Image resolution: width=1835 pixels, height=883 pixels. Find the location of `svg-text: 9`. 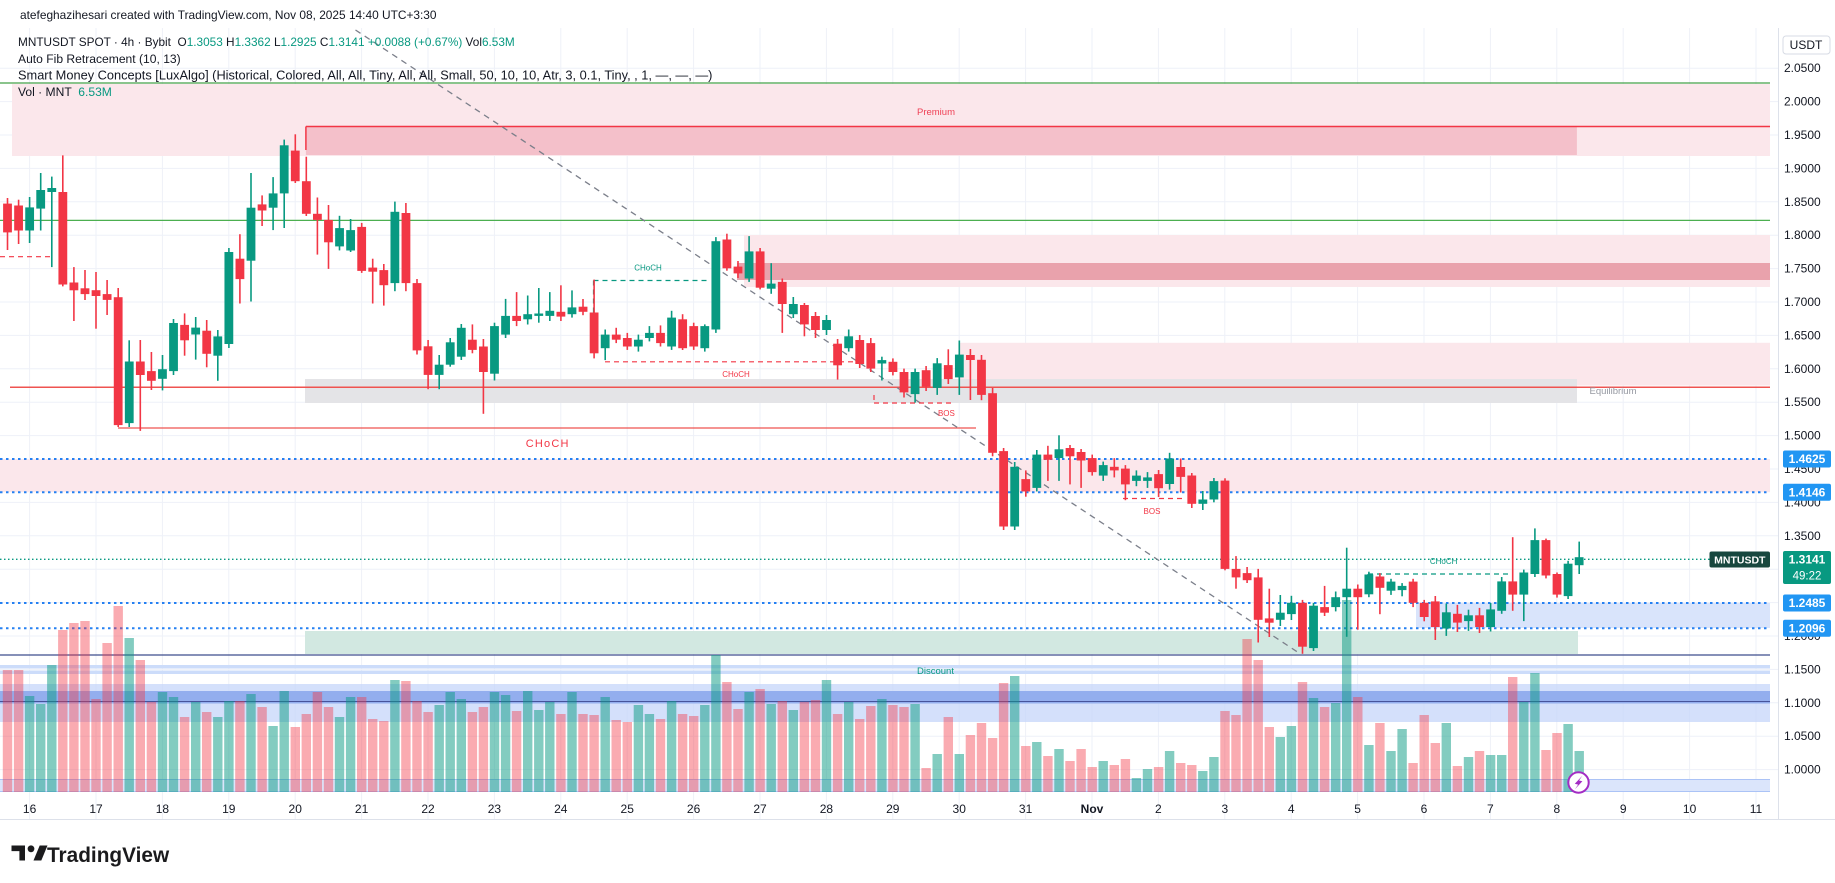

svg-text: 9 is located at coordinates (1623, 809).